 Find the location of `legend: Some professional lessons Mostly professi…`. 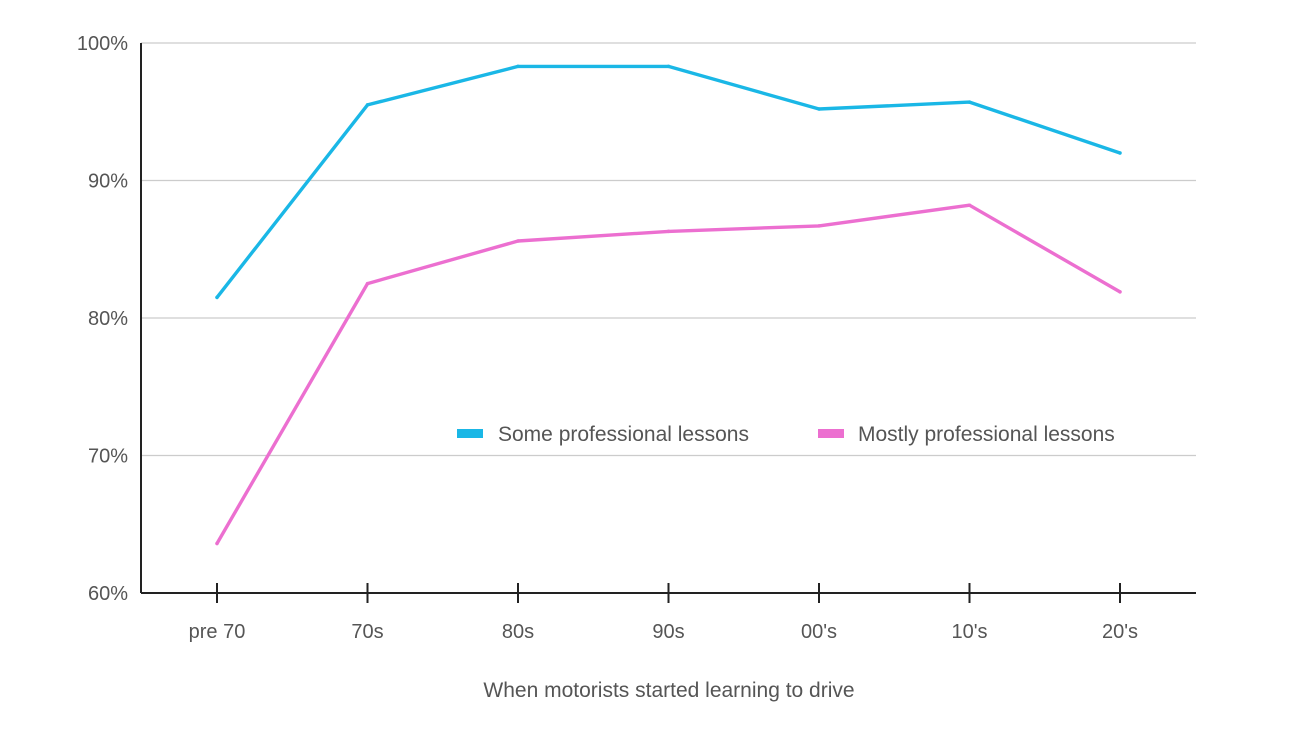

legend: Some professional lessons Mostly professi… is located at coordinates (786, 434).